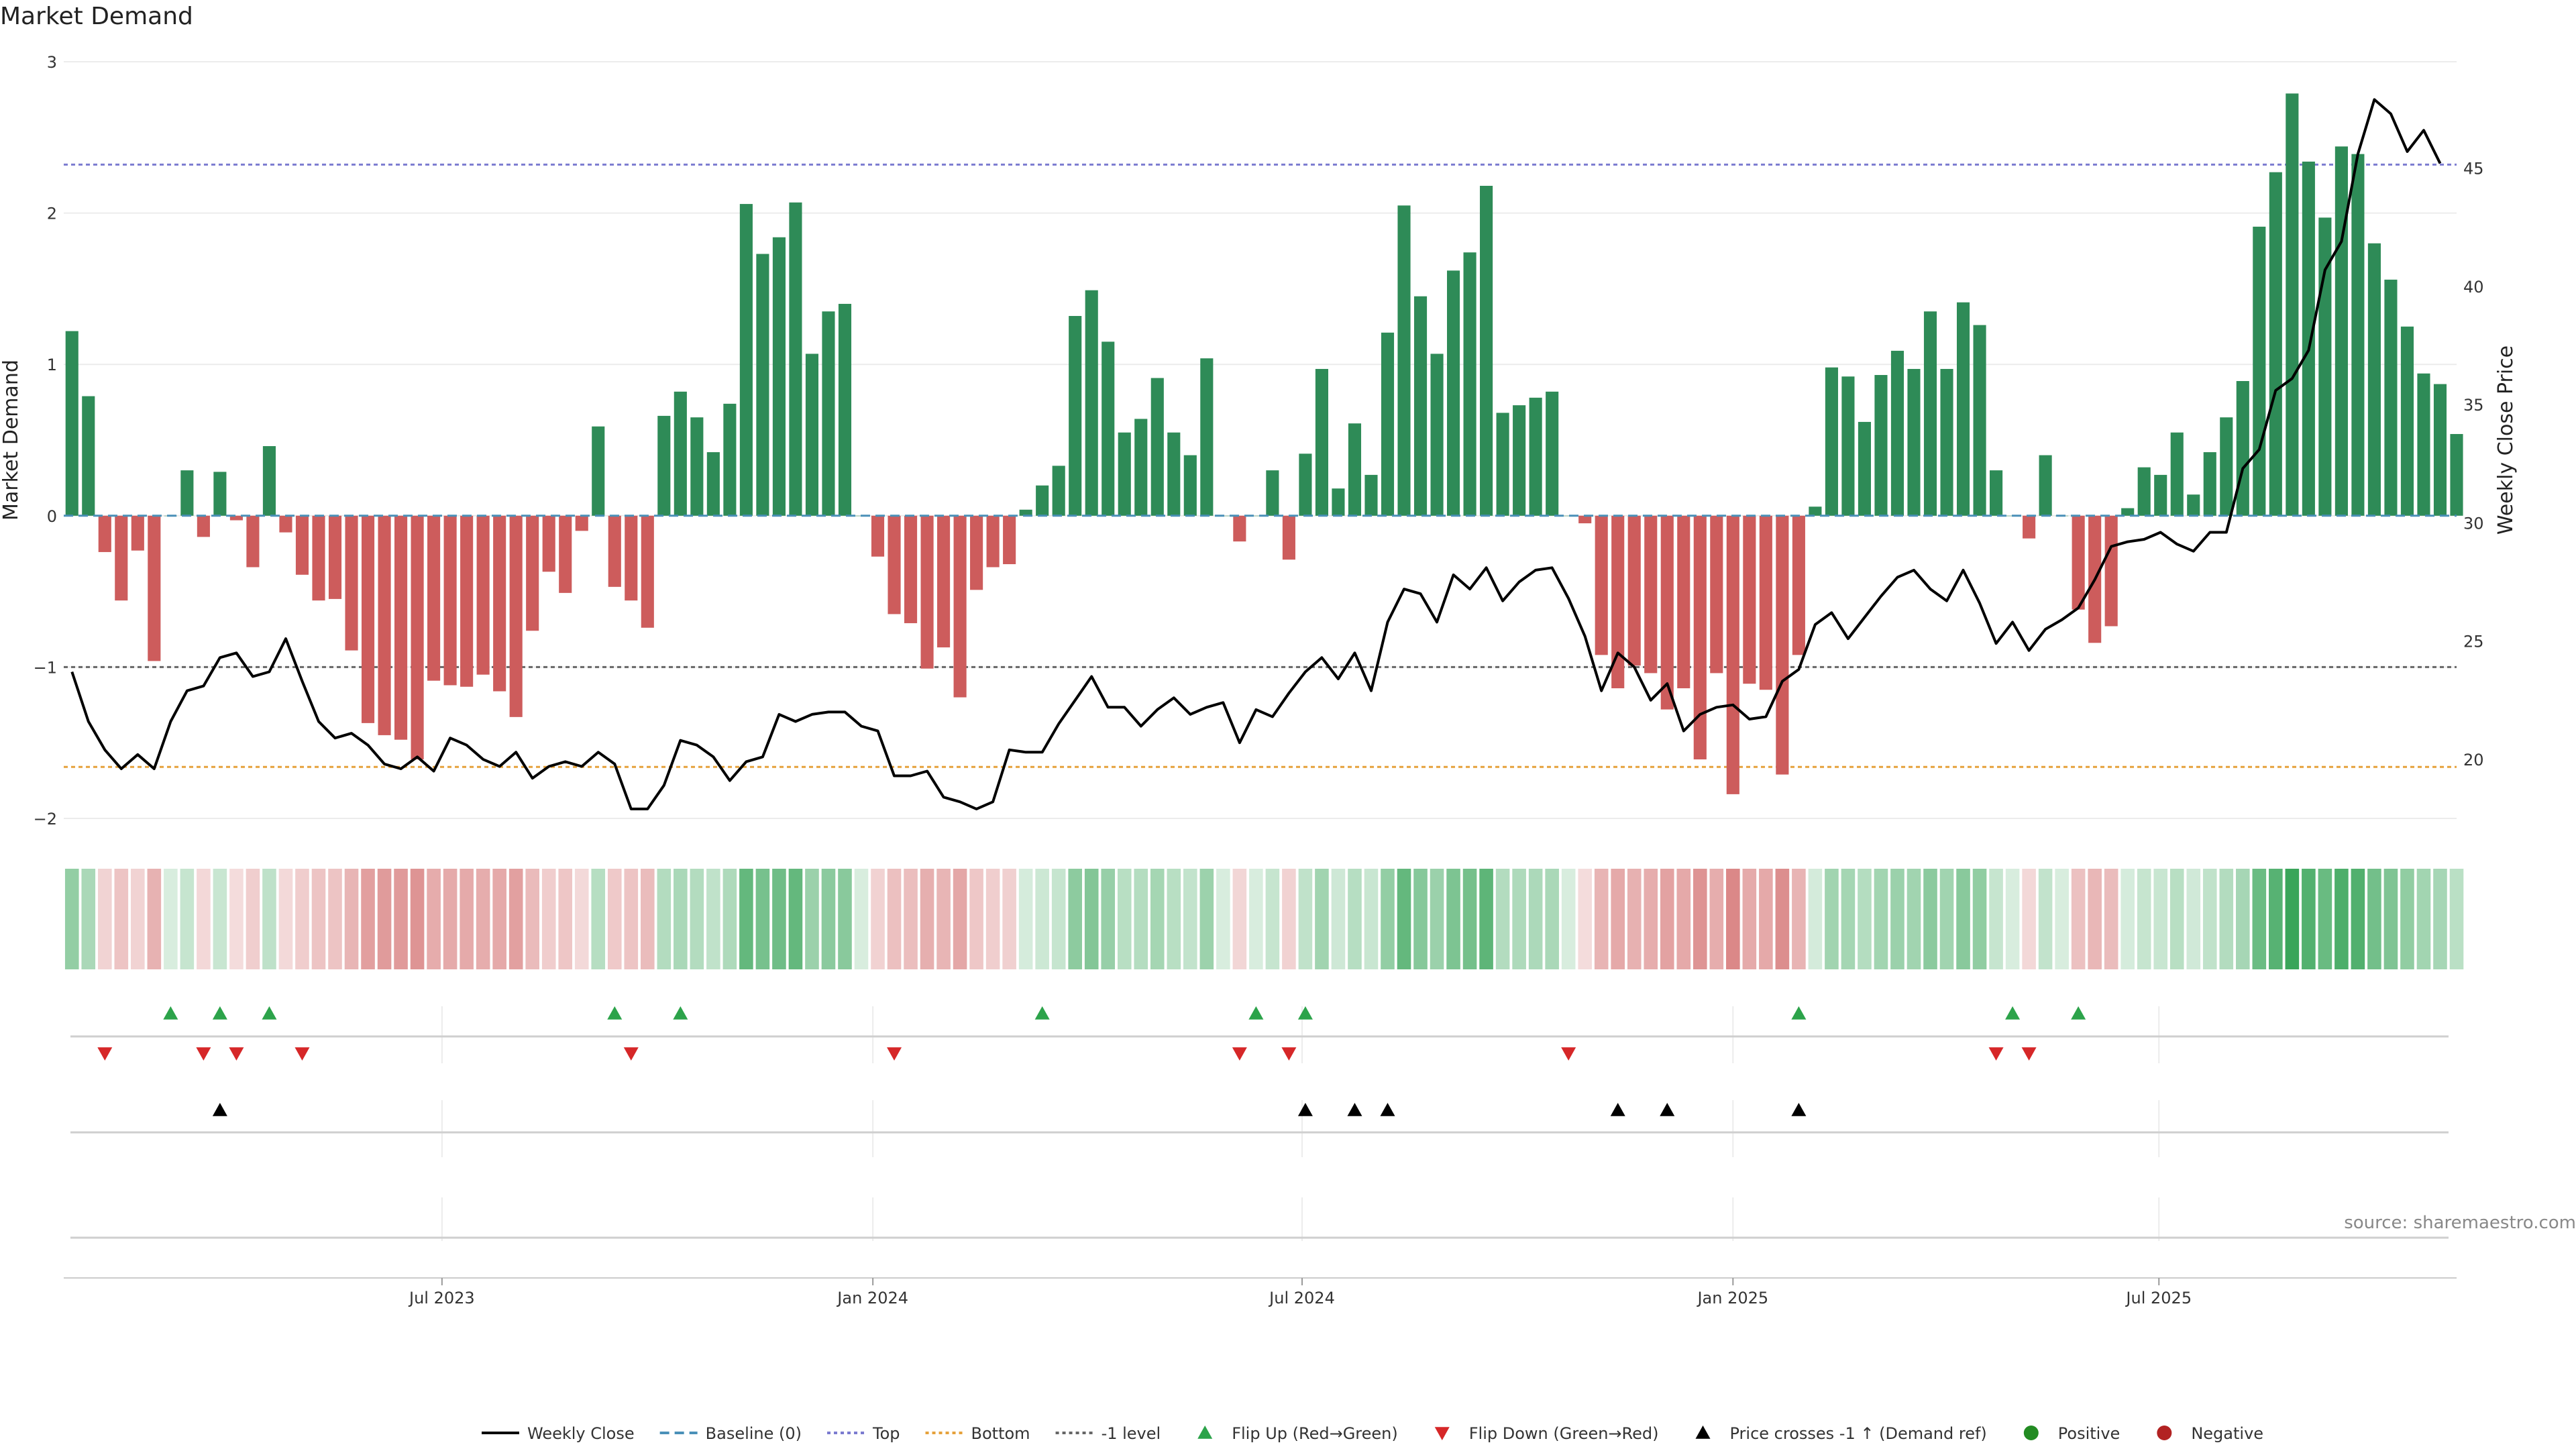 This screenshot has width=2576, height=1449. I want to click on legend-weekly-close-label: Weekly Close, so click(581, 1433).